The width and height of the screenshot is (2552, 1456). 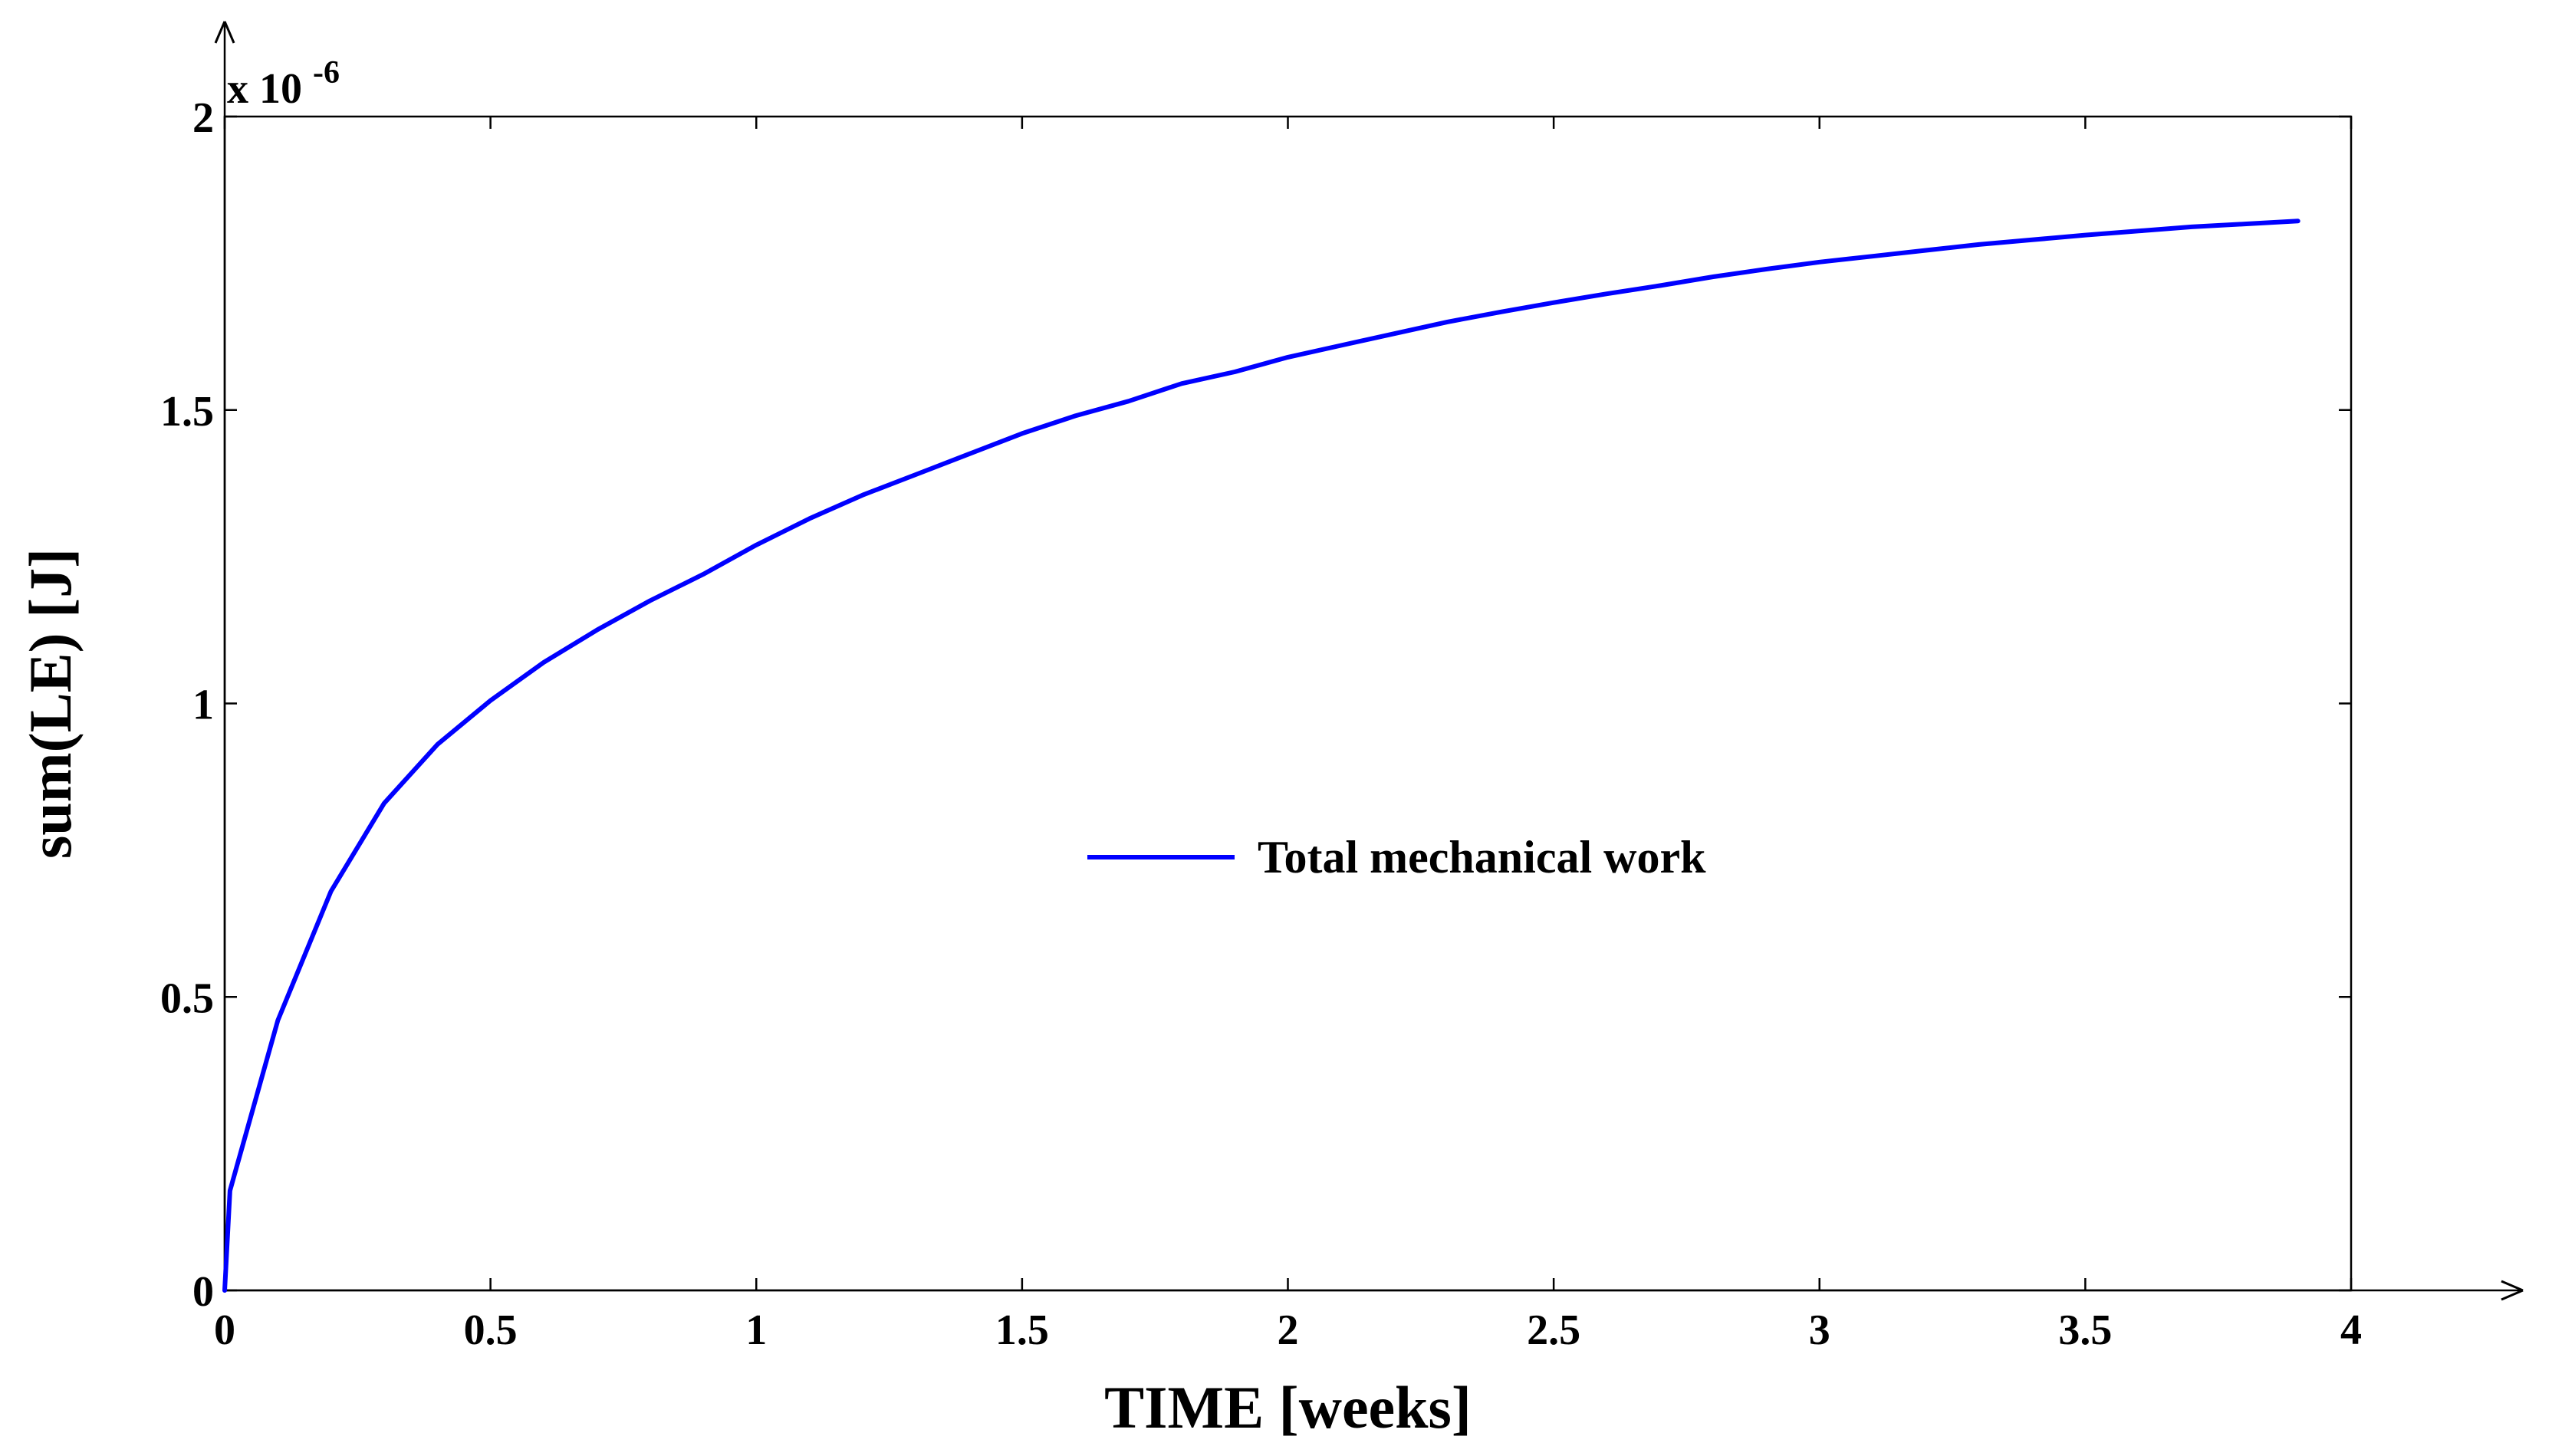 What do you see at coordinates (224, 32) in the screenshot?
I see `y-axis-arrowhead` at bounding box center [224, 32].